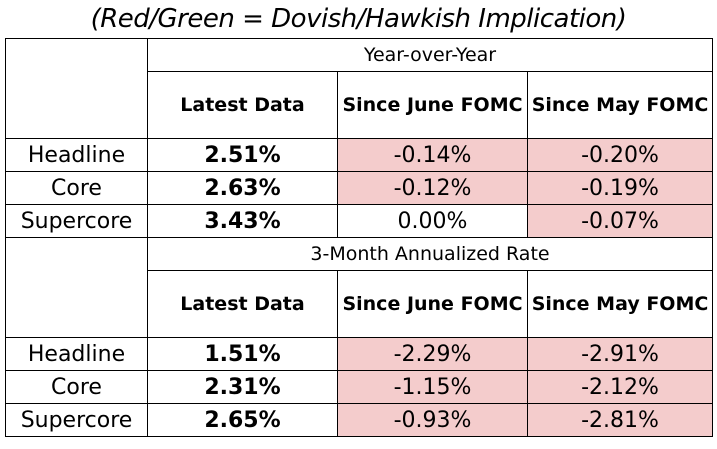 This screenshot has height=449, width=717. I want to click on since-may-value: -0.20%, so click(620, 155).